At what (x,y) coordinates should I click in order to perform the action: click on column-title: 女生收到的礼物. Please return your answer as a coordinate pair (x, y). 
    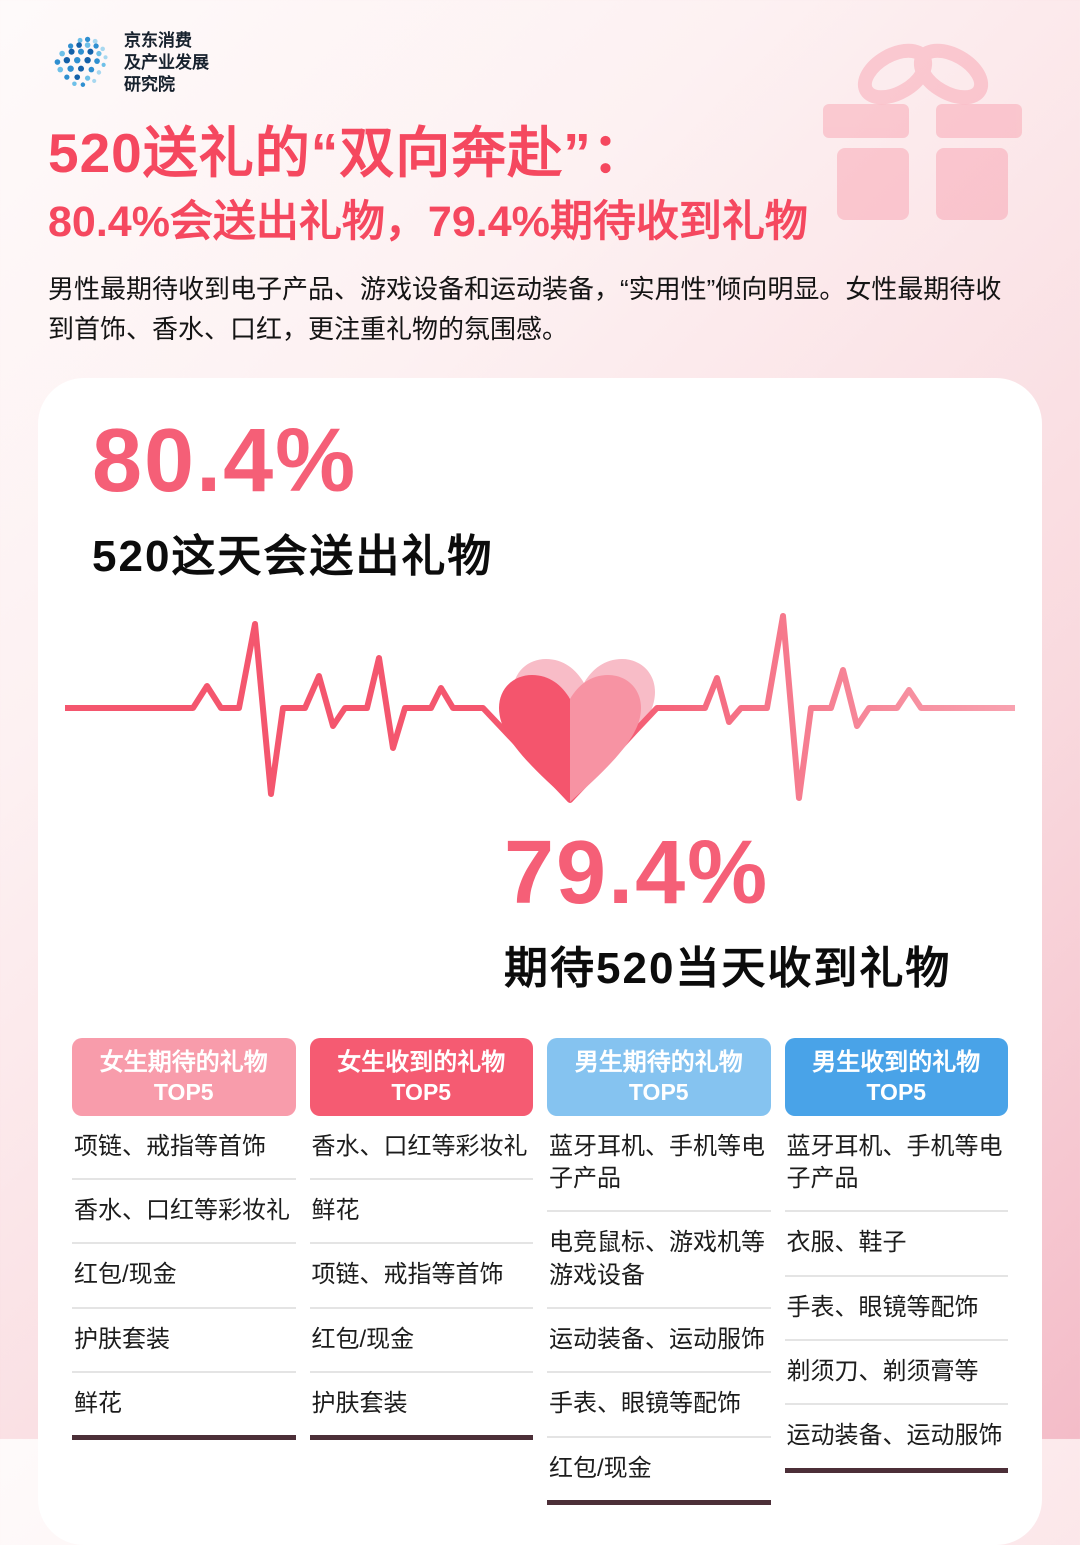
    Looking at the image, I should click on (421, 1062).